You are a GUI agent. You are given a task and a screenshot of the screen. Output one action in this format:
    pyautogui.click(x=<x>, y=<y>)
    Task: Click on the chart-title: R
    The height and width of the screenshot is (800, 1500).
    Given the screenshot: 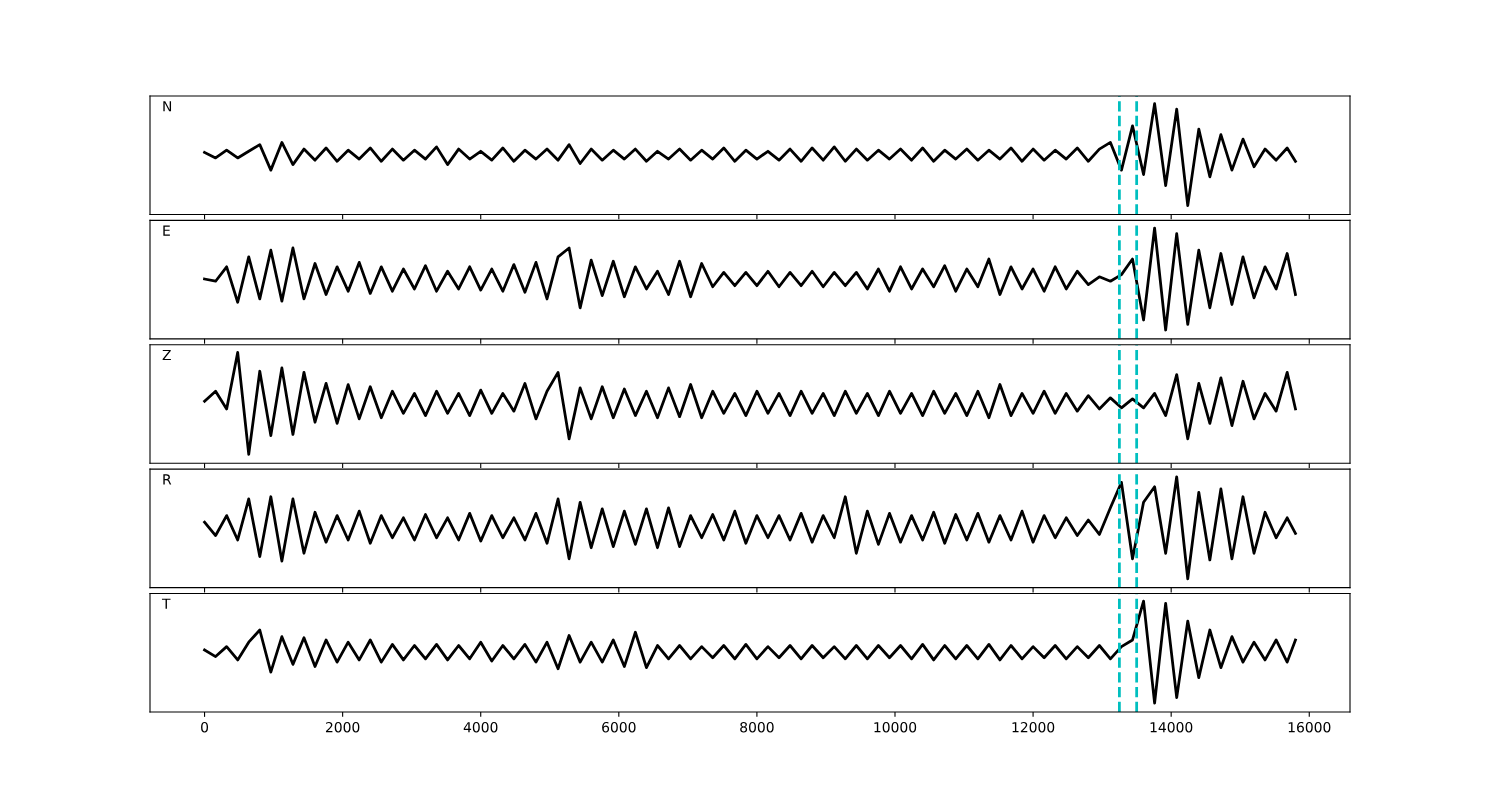 What is the action you would take?
    pyautogui.click(x=167, y=479)
    